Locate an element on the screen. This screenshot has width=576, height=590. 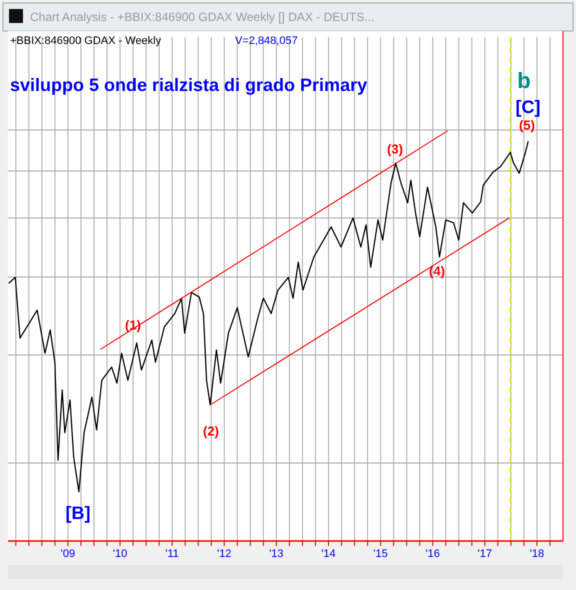
x-tick-label: '13 is located at coordinates (276, 554).